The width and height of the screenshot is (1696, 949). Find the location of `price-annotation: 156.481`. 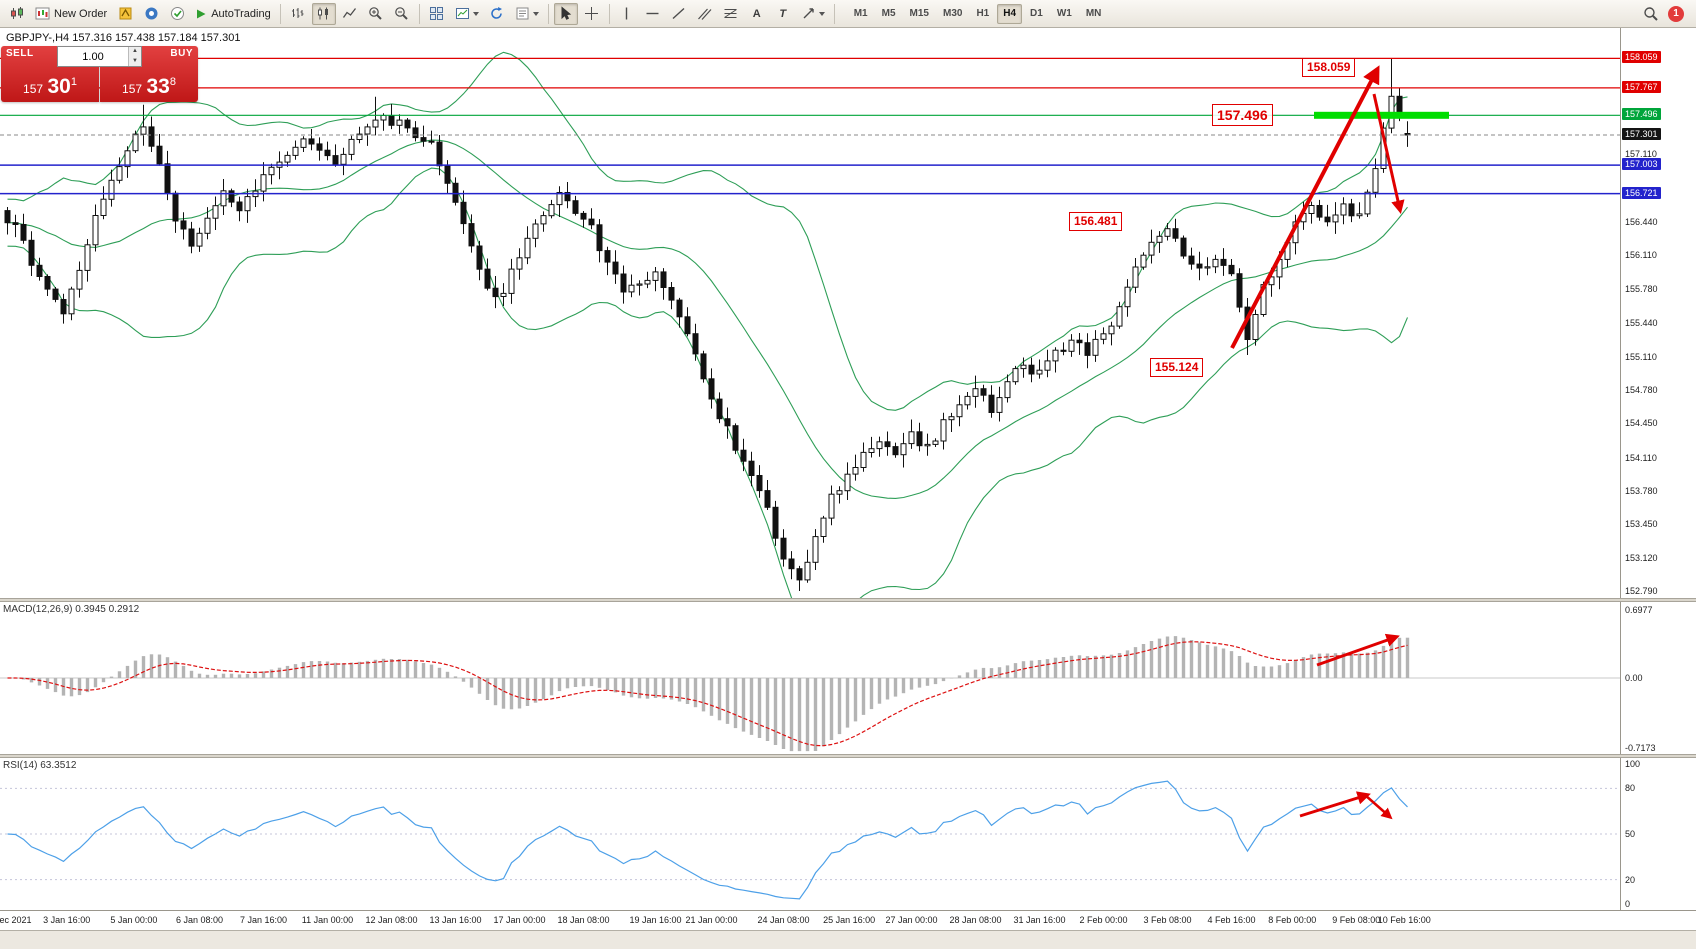

price-annotation: 156.481 is located at coordinates (1096, 222).